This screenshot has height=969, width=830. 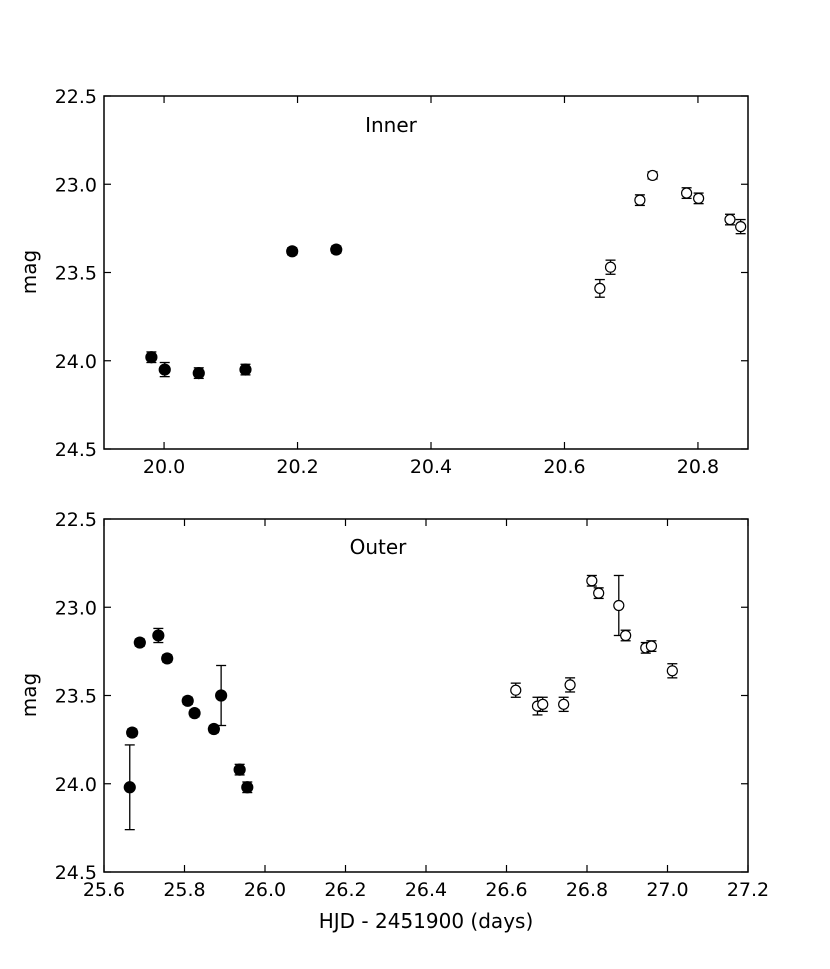 What do you see at coordinates (564, 467) in the screenshot?
I see `x-tick-label: 20.6` at bounding box center [564, 467].